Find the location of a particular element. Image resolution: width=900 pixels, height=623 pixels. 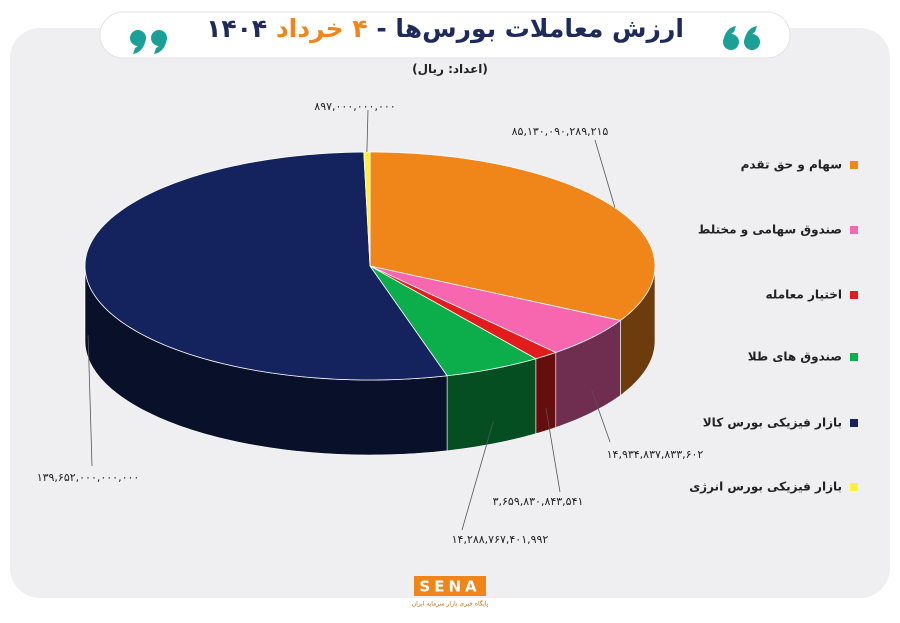

quote-left is located at coordinates (148, 42).